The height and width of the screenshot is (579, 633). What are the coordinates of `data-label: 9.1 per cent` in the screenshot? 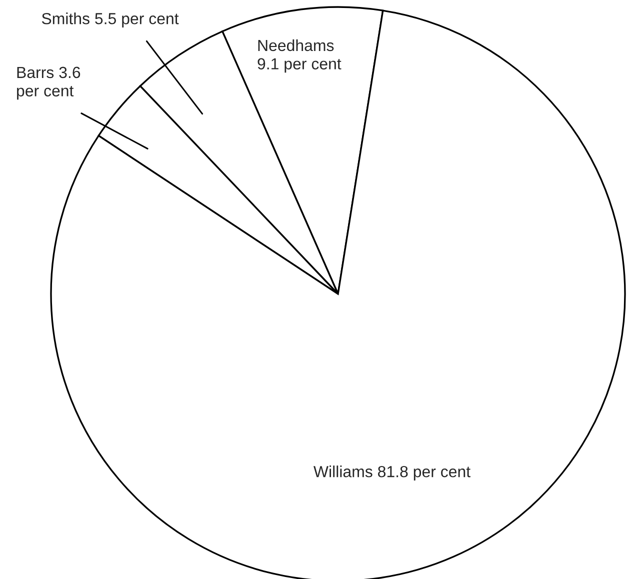 It's located at (300, 65).